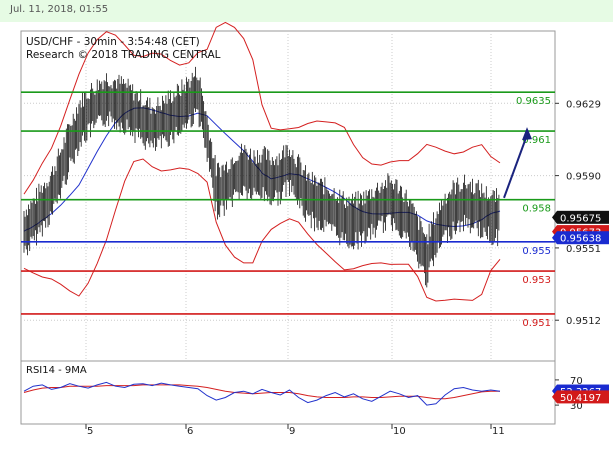  I want to click on forecast-arrow-head, so click(527, 134).